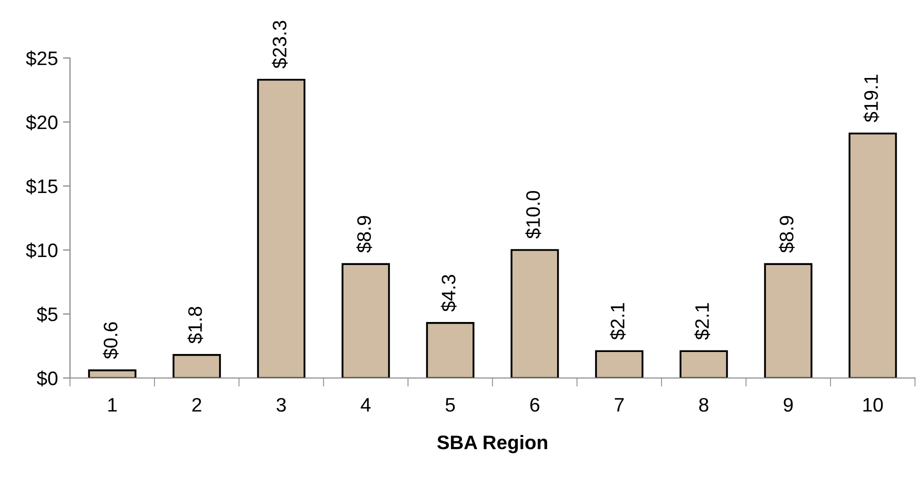 The image size is (922, 477). I want to click on y-tick-label: $15, so click(42, 186).